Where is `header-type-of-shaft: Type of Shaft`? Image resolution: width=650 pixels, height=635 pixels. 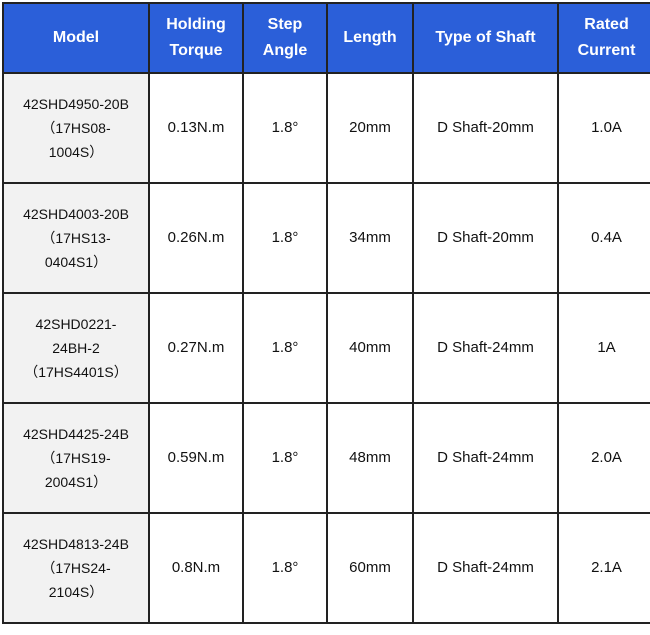
header-type-of-shaft: Type of Shaft is located at coordinates (485, 38).